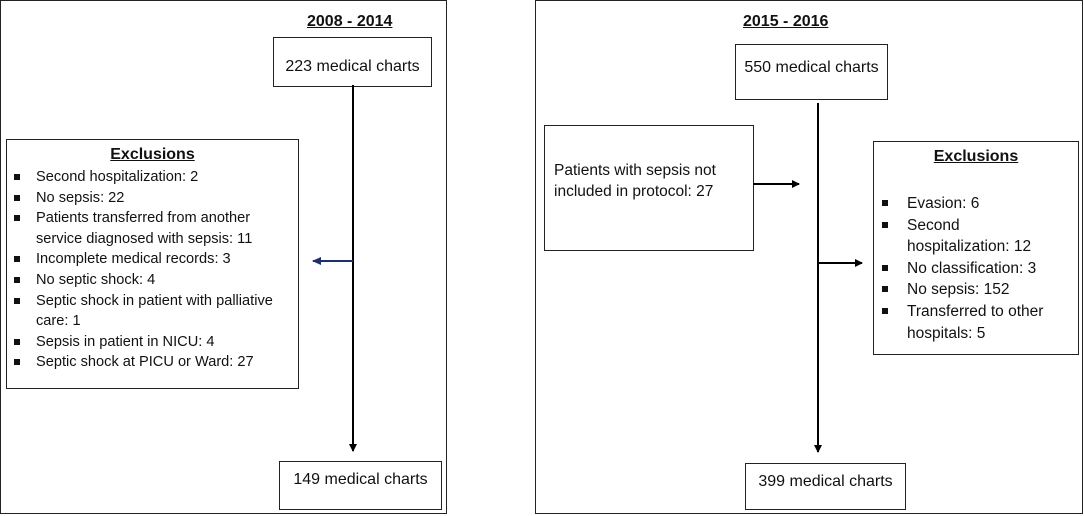  What do you see at coordinates (352, 66) in the screenshot?
I see `left-start-label: 223 medical charts` at bounding box center [352, 66].